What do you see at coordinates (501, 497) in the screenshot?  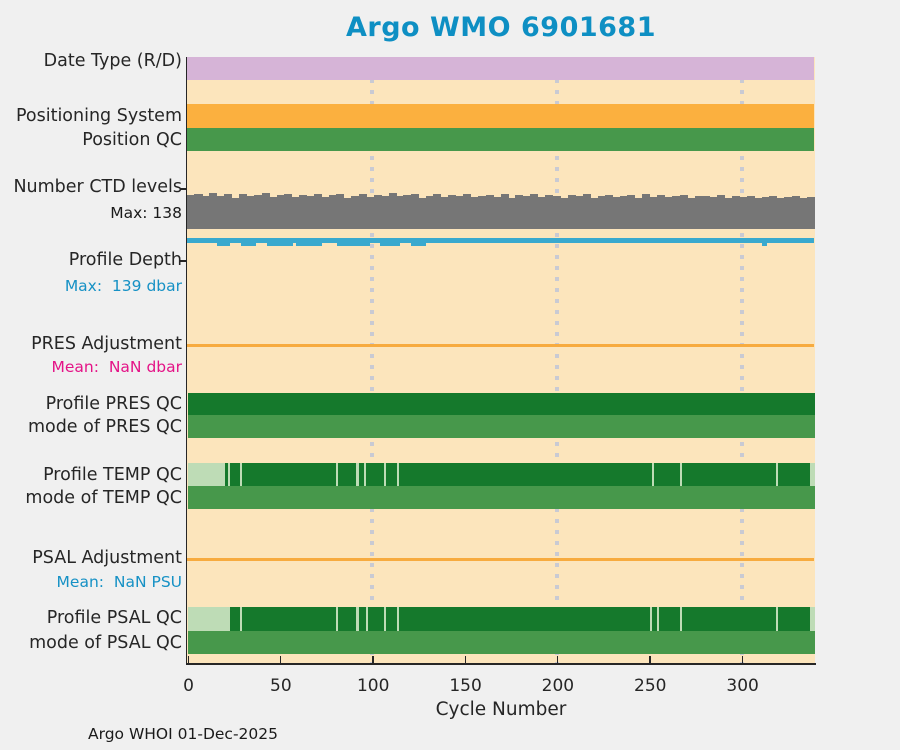 I see `qc-segment-mode-temp-qc` at bounding box center [501, 497].